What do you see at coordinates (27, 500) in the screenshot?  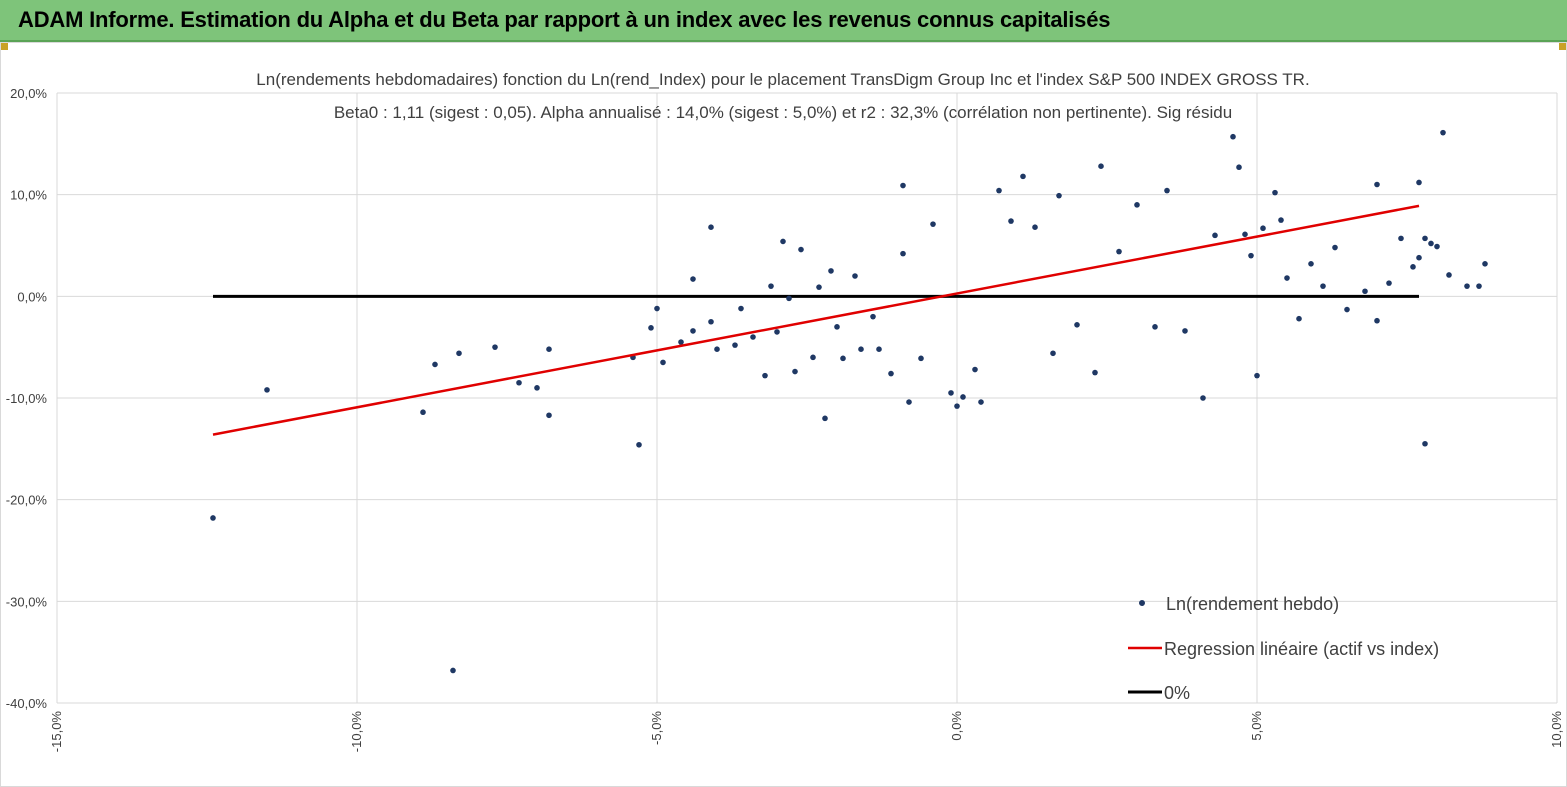 I see `y-tick-label: -20,0%` at bounding box center [27, 500].